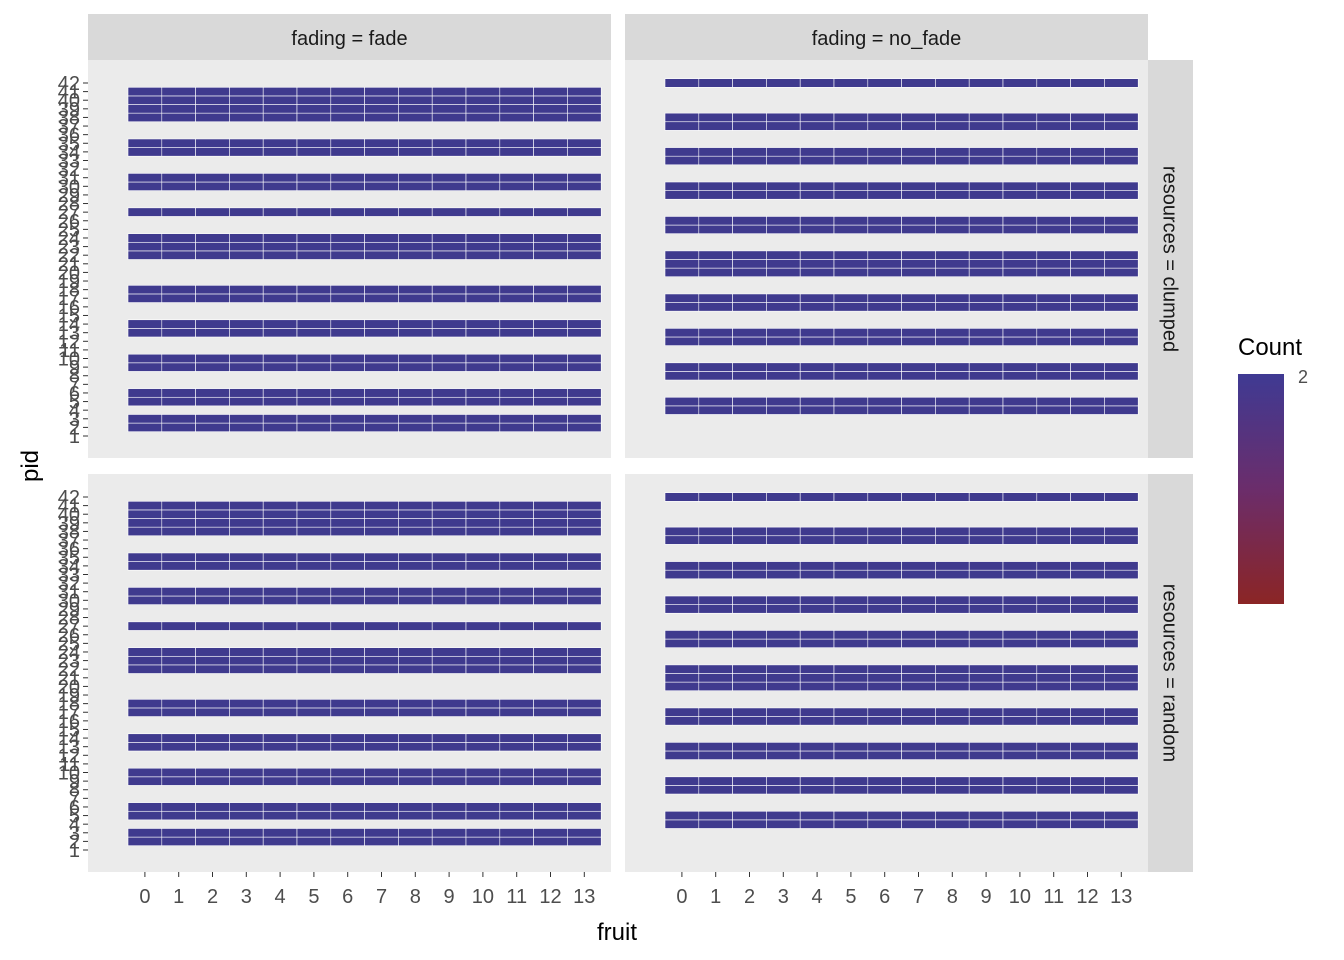  What do you see at coordinates (69, 187) in the screenshot?
I see `y-tick-label: 30` at bounding box center [69, 187].